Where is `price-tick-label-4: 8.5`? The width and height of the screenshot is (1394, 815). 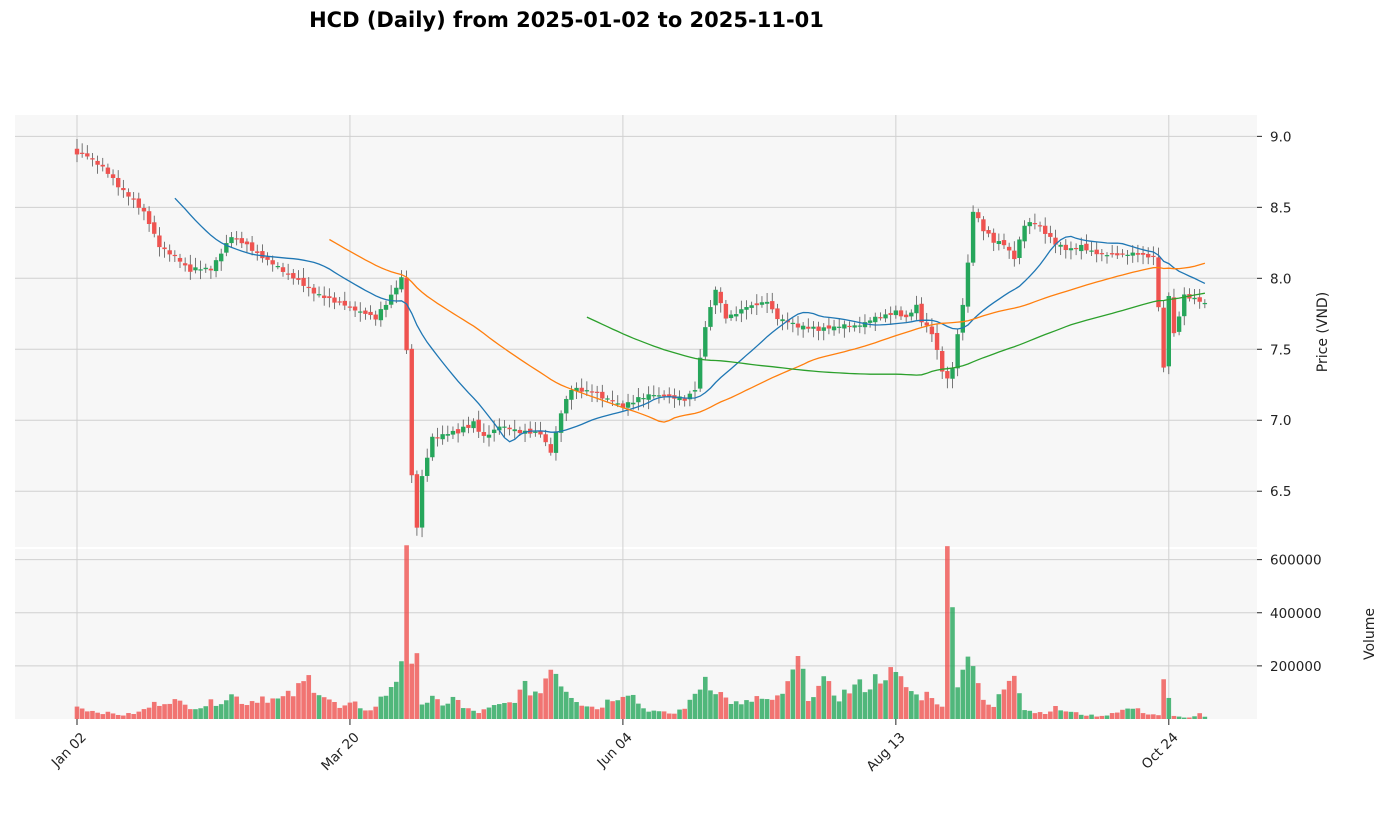 price-tick-label-4: 8.5 is located at coordinates (1280, 208).